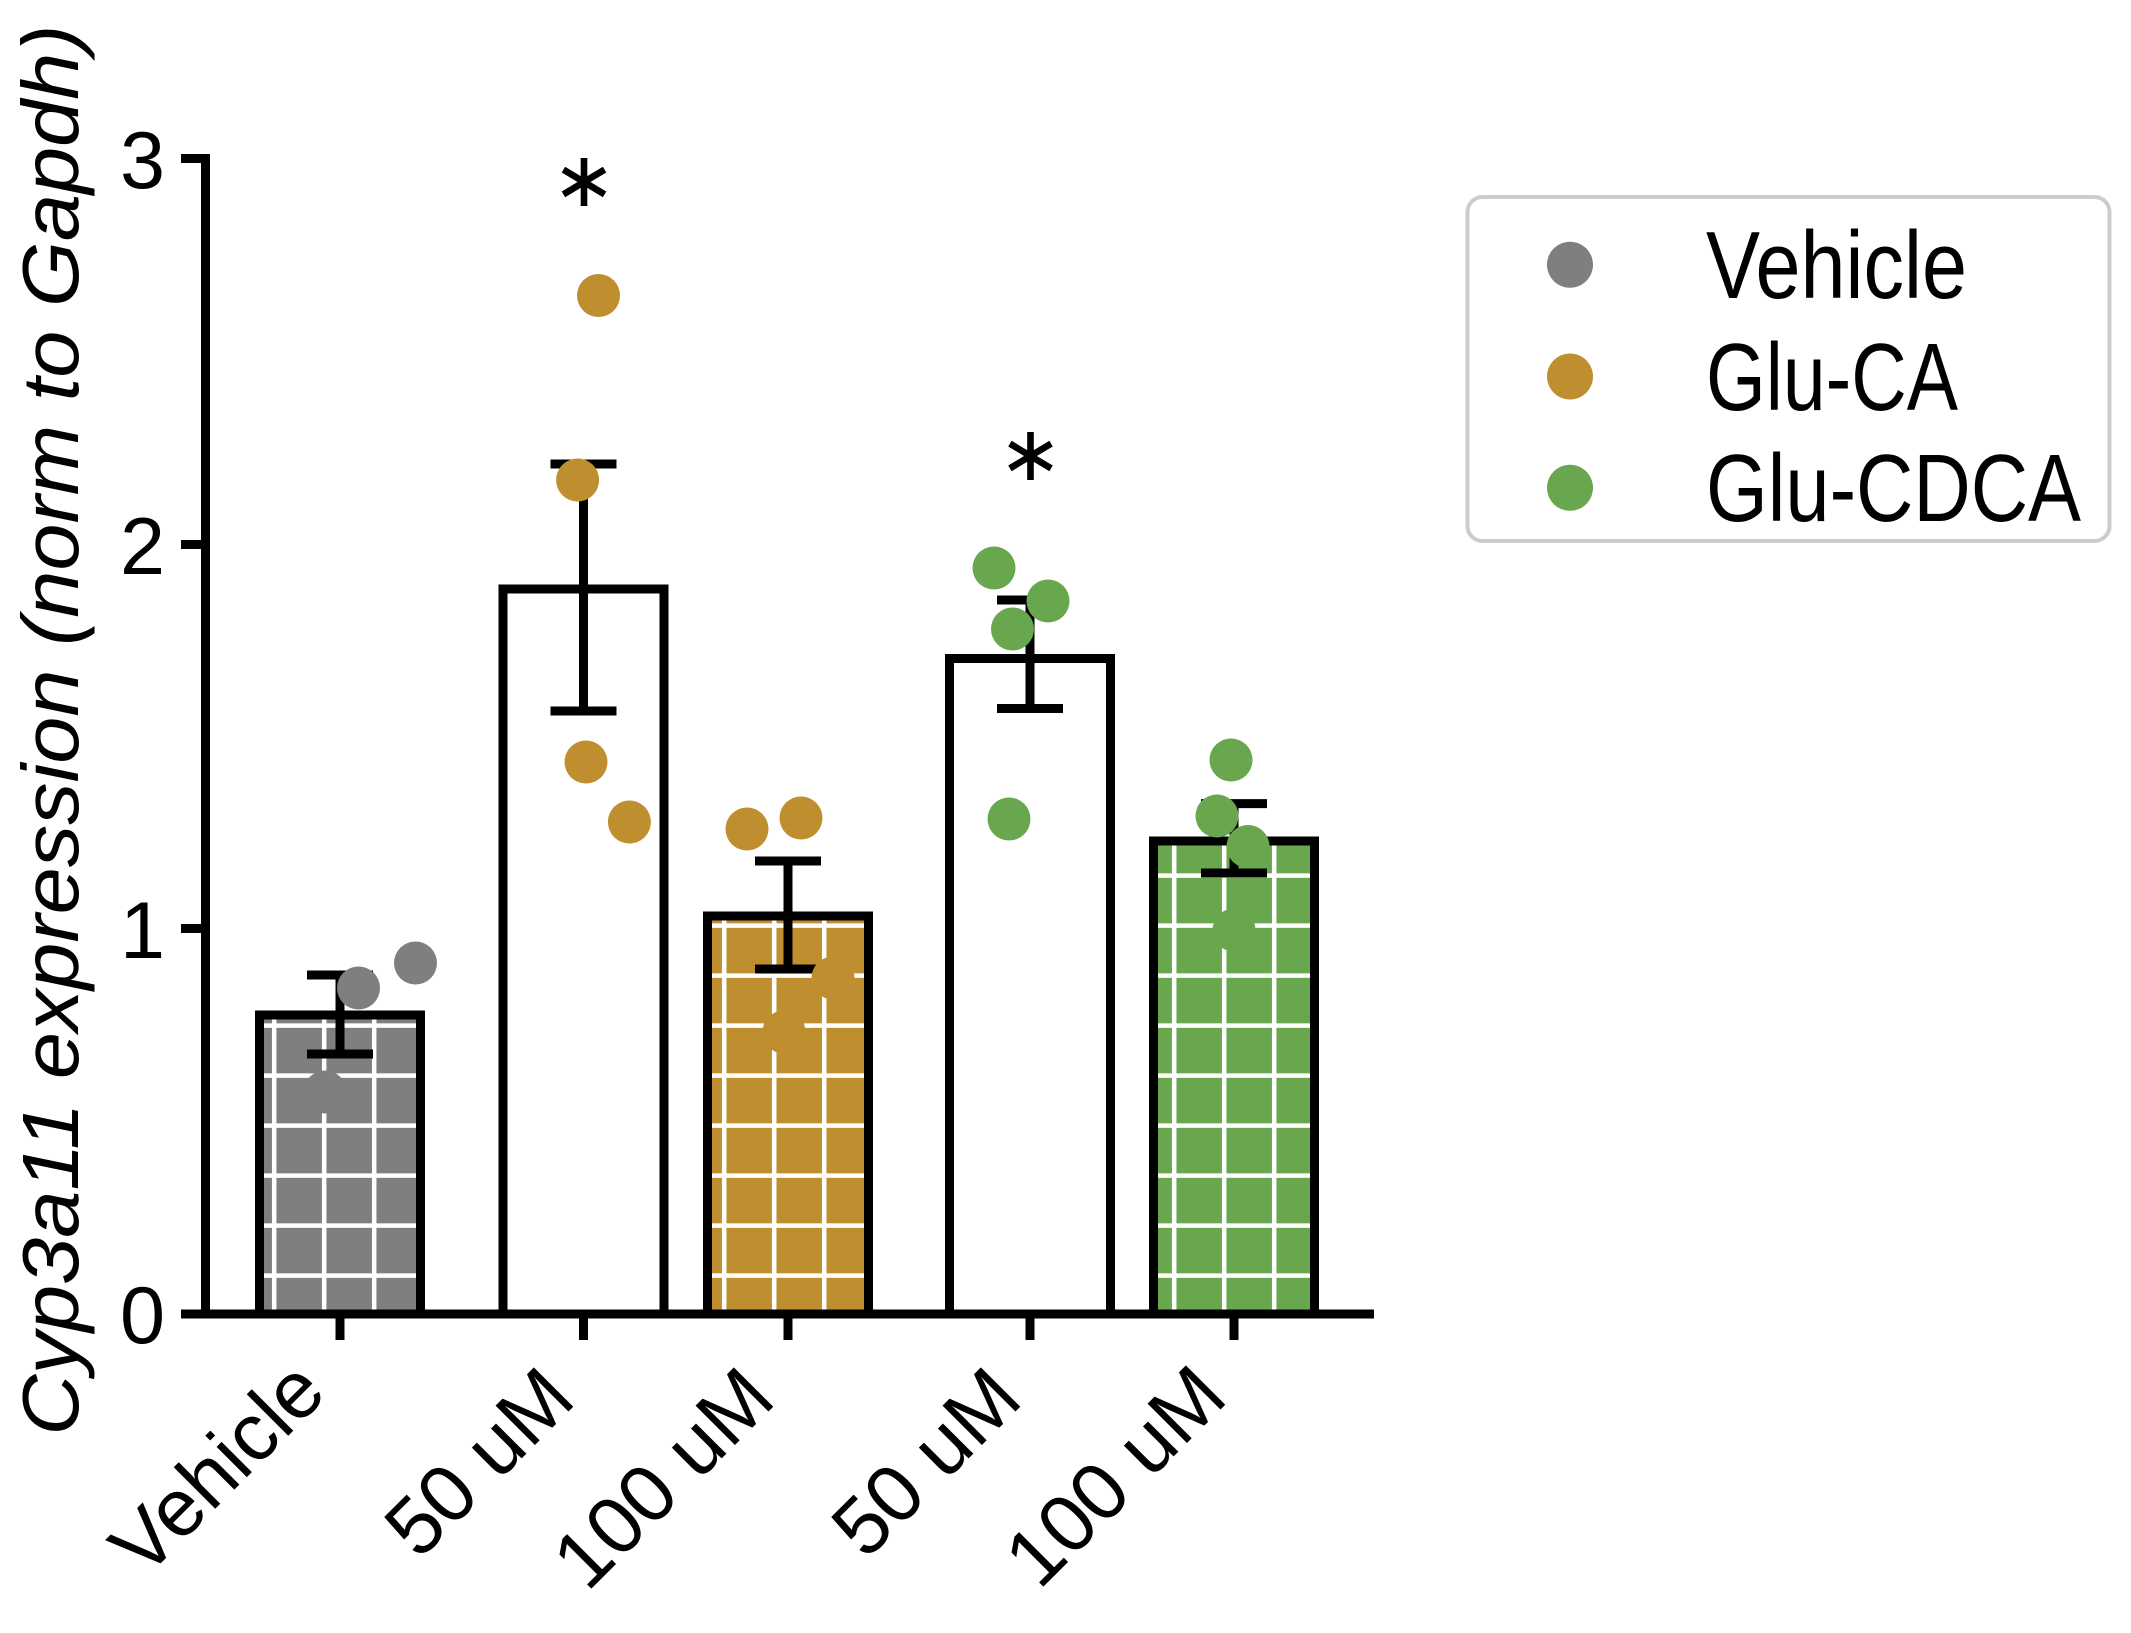 The width and height of the screenshot is (2131, 1633). Describe the element at coordinates (50, 730) in the screenshot. I see `svg-text:Cyp3a11 expression (norm to Ga: Cyp3a11 expression (norm to Gapdh)` at that location.